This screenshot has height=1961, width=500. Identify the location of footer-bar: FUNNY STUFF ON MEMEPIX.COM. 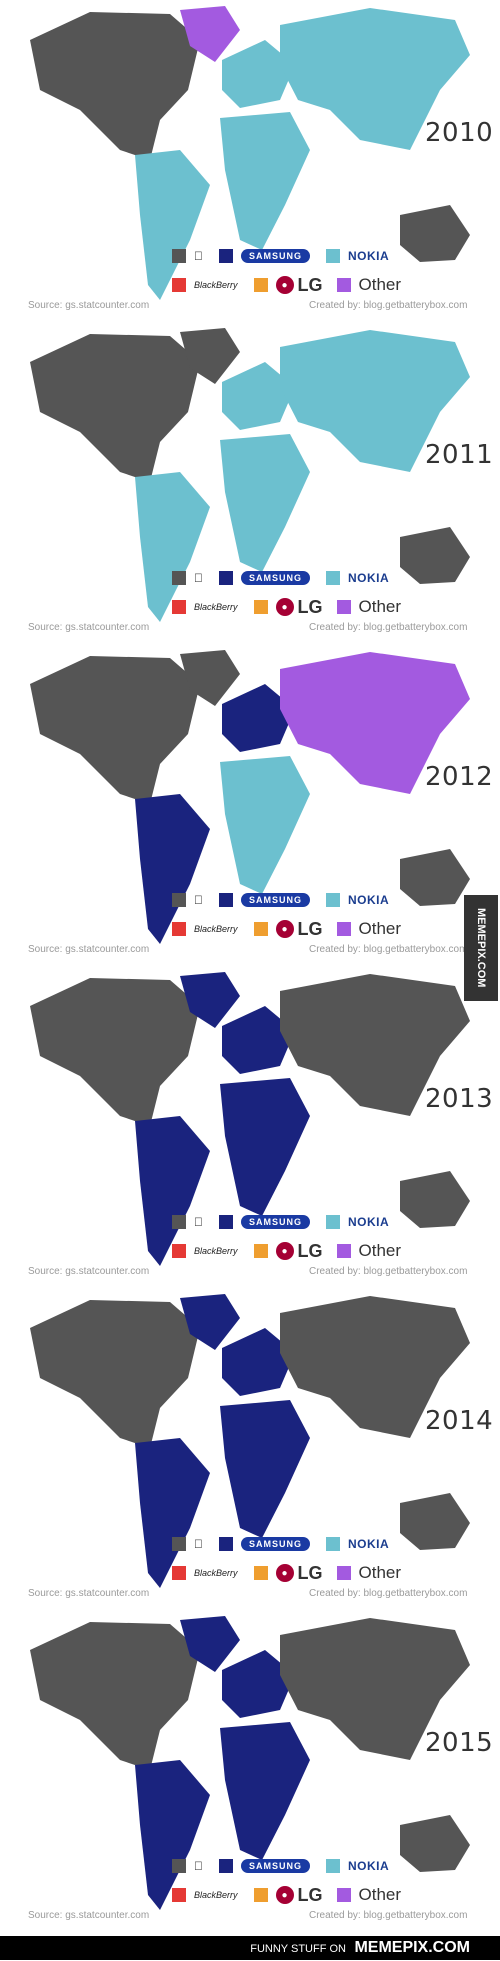
(250, 1948).